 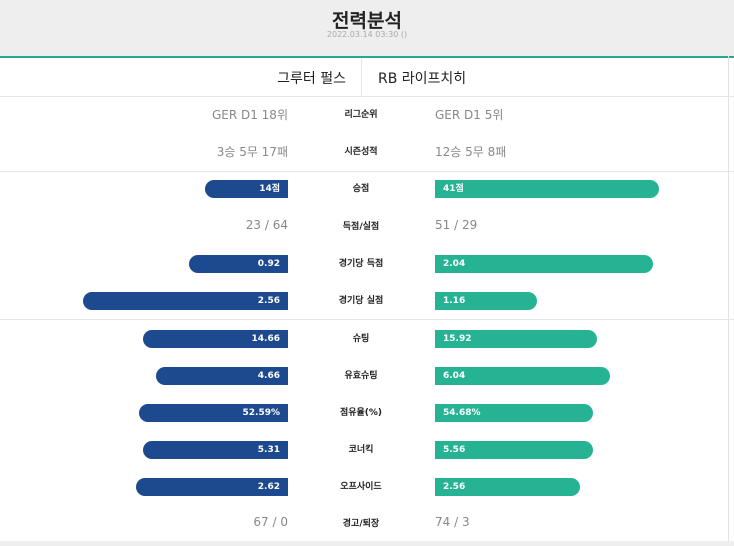 I want to click on stat-label: 경기당 득점, so click(x=361, y=264).